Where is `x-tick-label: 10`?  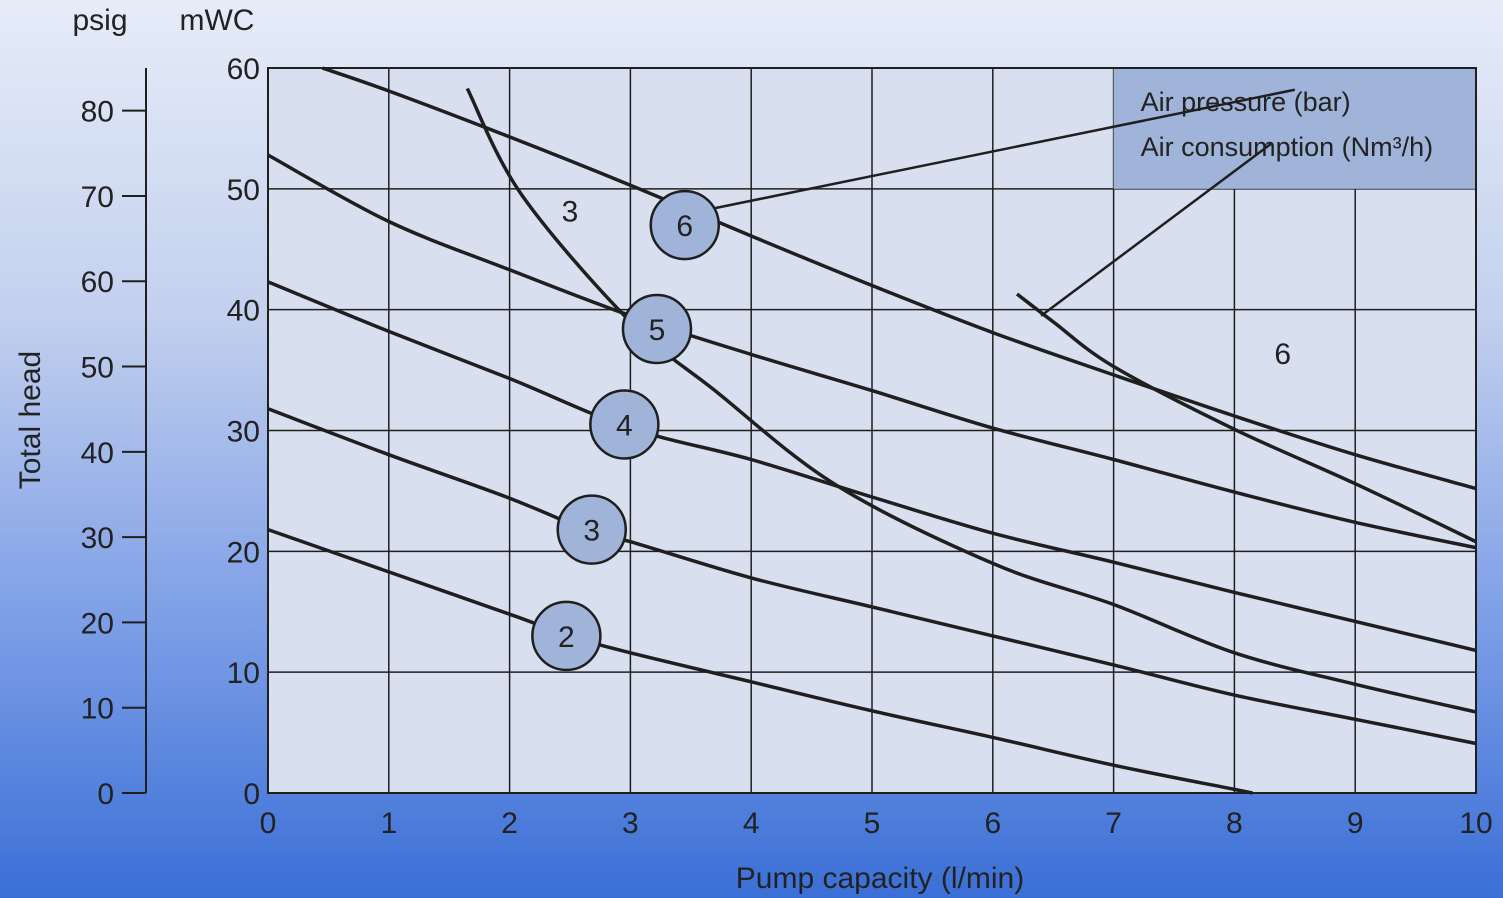 x-tick-label: 10 is located at coordinates (1475, 823).